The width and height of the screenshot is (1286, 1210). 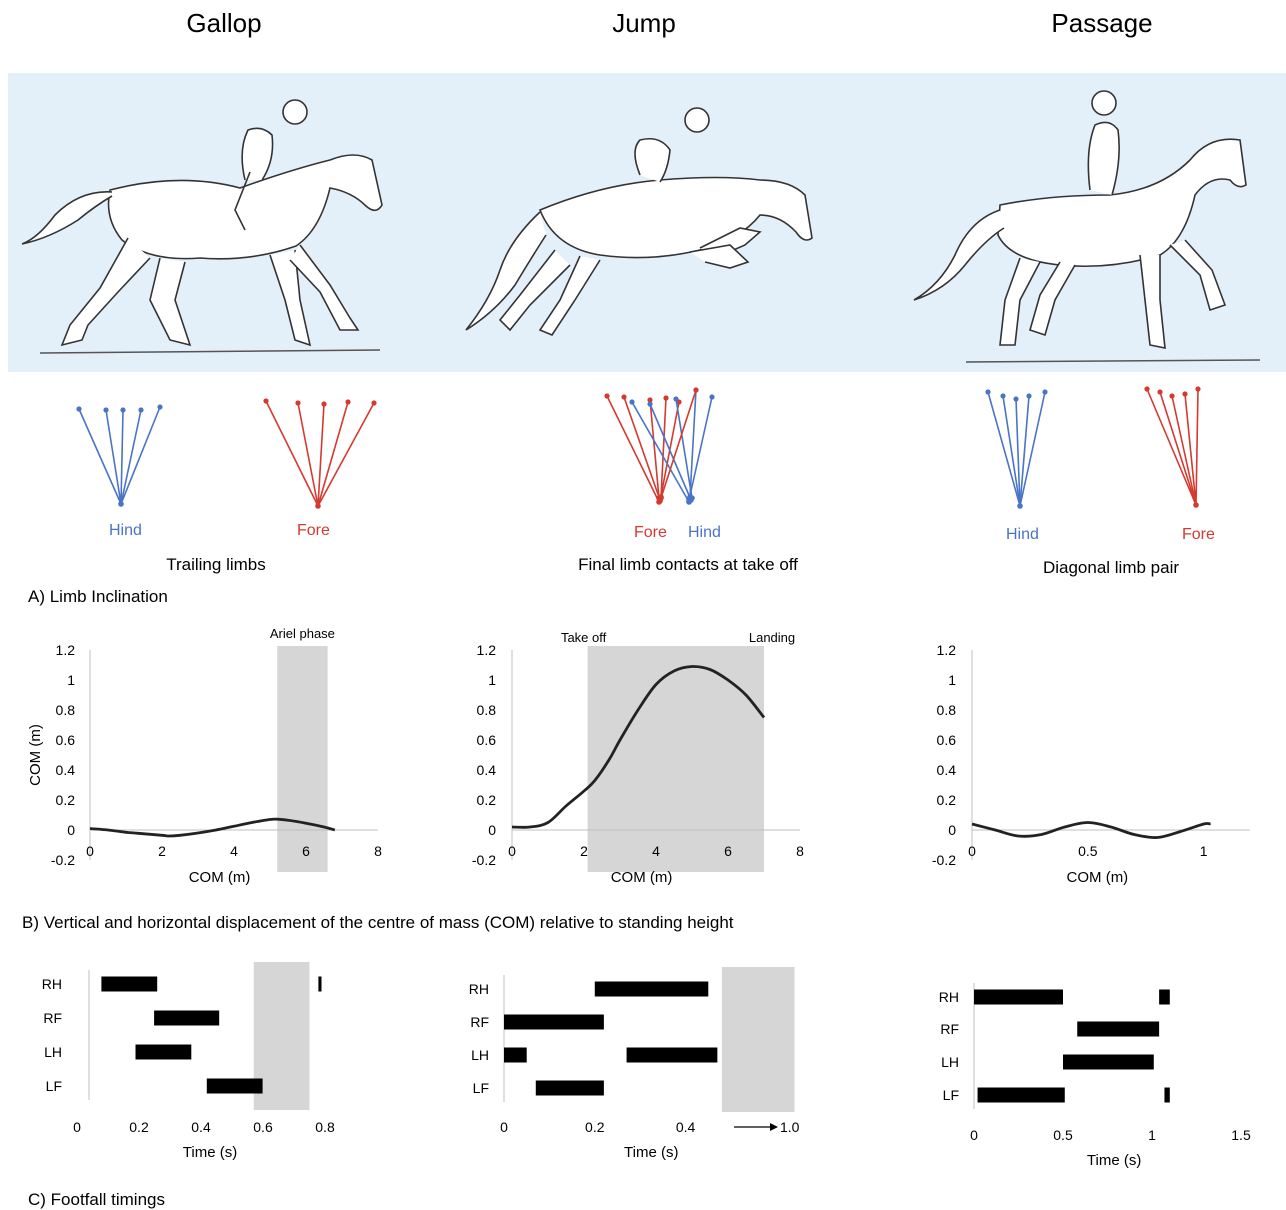 I want to click on passage-fore-fan, so click(x=1172, y=447).